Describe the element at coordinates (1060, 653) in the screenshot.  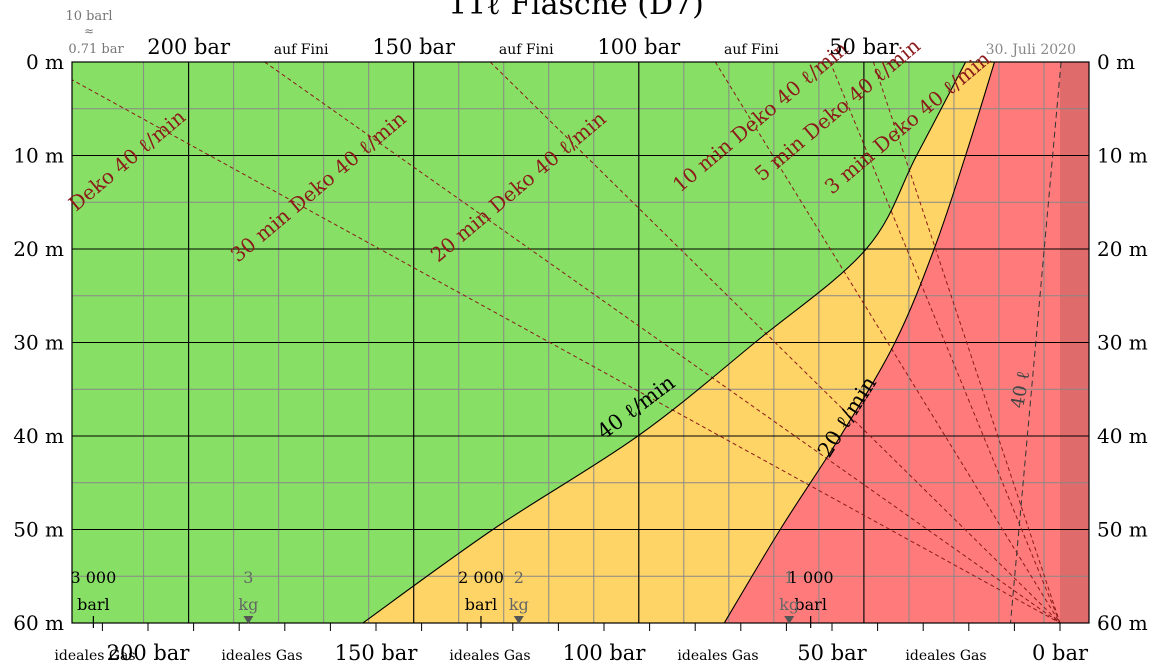
I see `bottom-tick-label: 0 bar` at that location.